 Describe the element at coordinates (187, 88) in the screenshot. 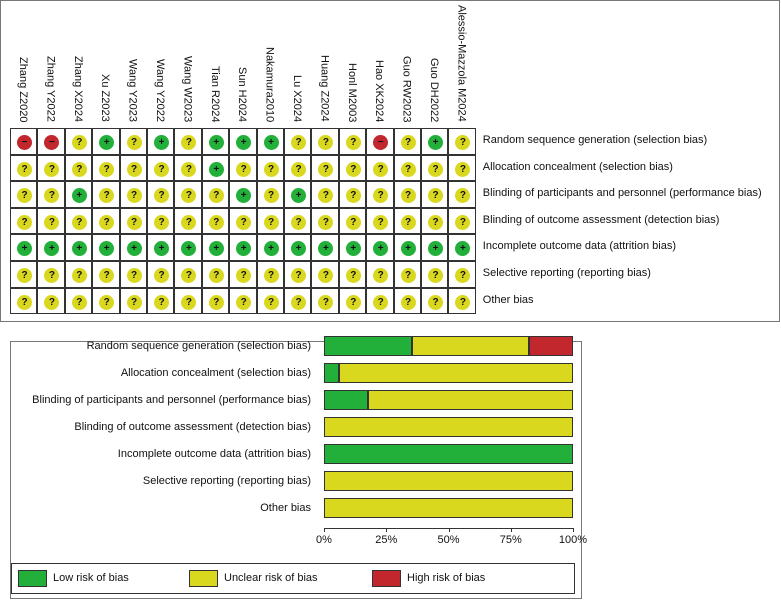

I see `study-label: Wang W2023` at that location.